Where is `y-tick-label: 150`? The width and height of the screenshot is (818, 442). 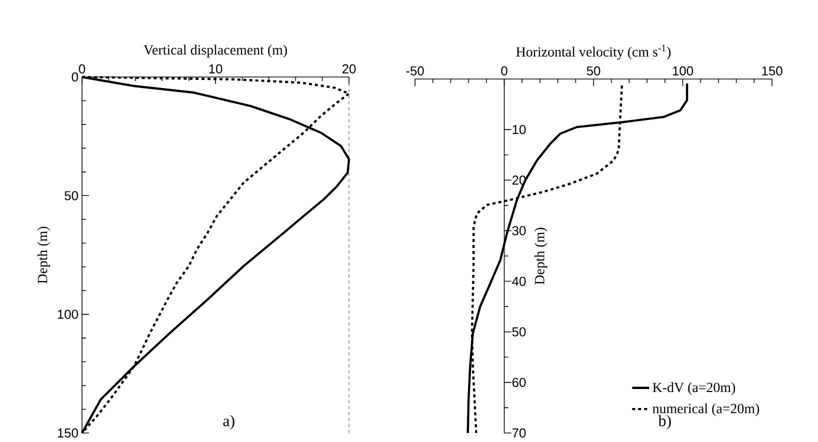
y-tick-label: 150 is located at coordinates (68, 433).